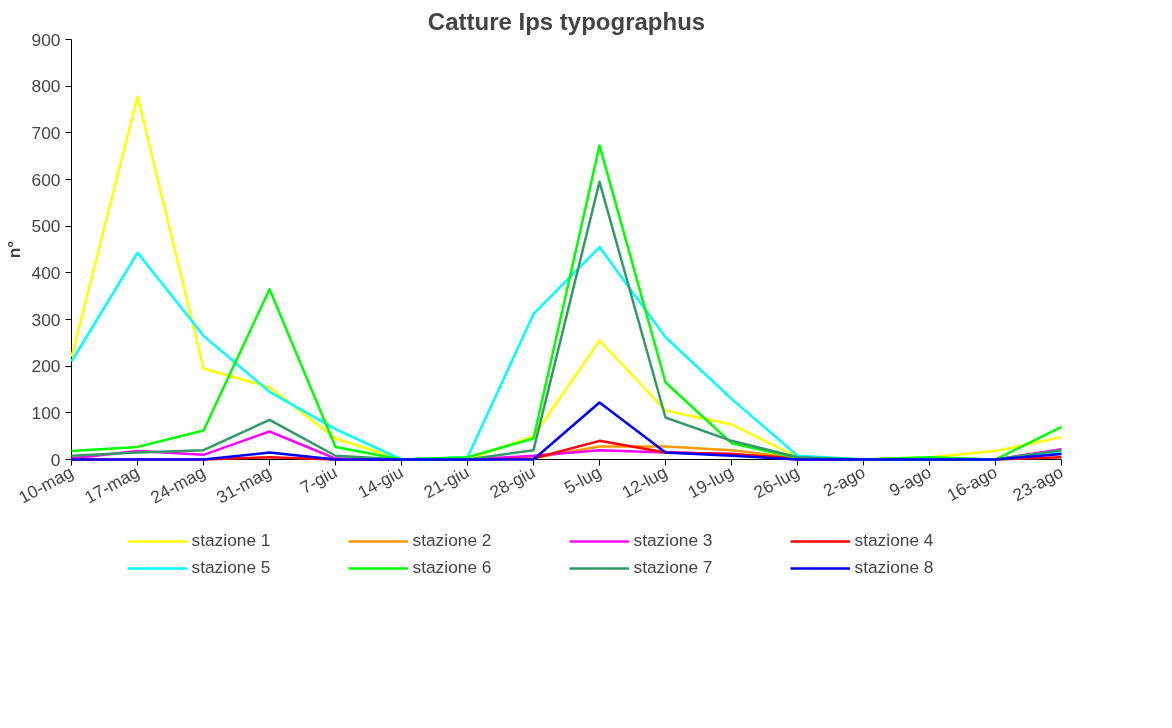 This screenshot has height=728, width=1172. Describe the element at coordinates (452, 567) in the screenshot. I see `legend-label: stazione 6` at that location.